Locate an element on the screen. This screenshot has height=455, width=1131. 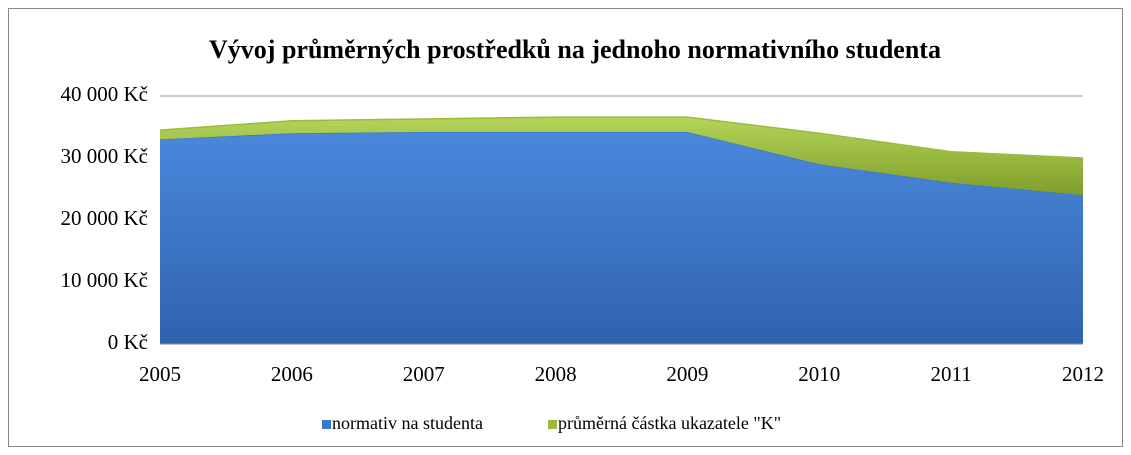
x-tick-label: 2009 is located at coordinates (687, 374).